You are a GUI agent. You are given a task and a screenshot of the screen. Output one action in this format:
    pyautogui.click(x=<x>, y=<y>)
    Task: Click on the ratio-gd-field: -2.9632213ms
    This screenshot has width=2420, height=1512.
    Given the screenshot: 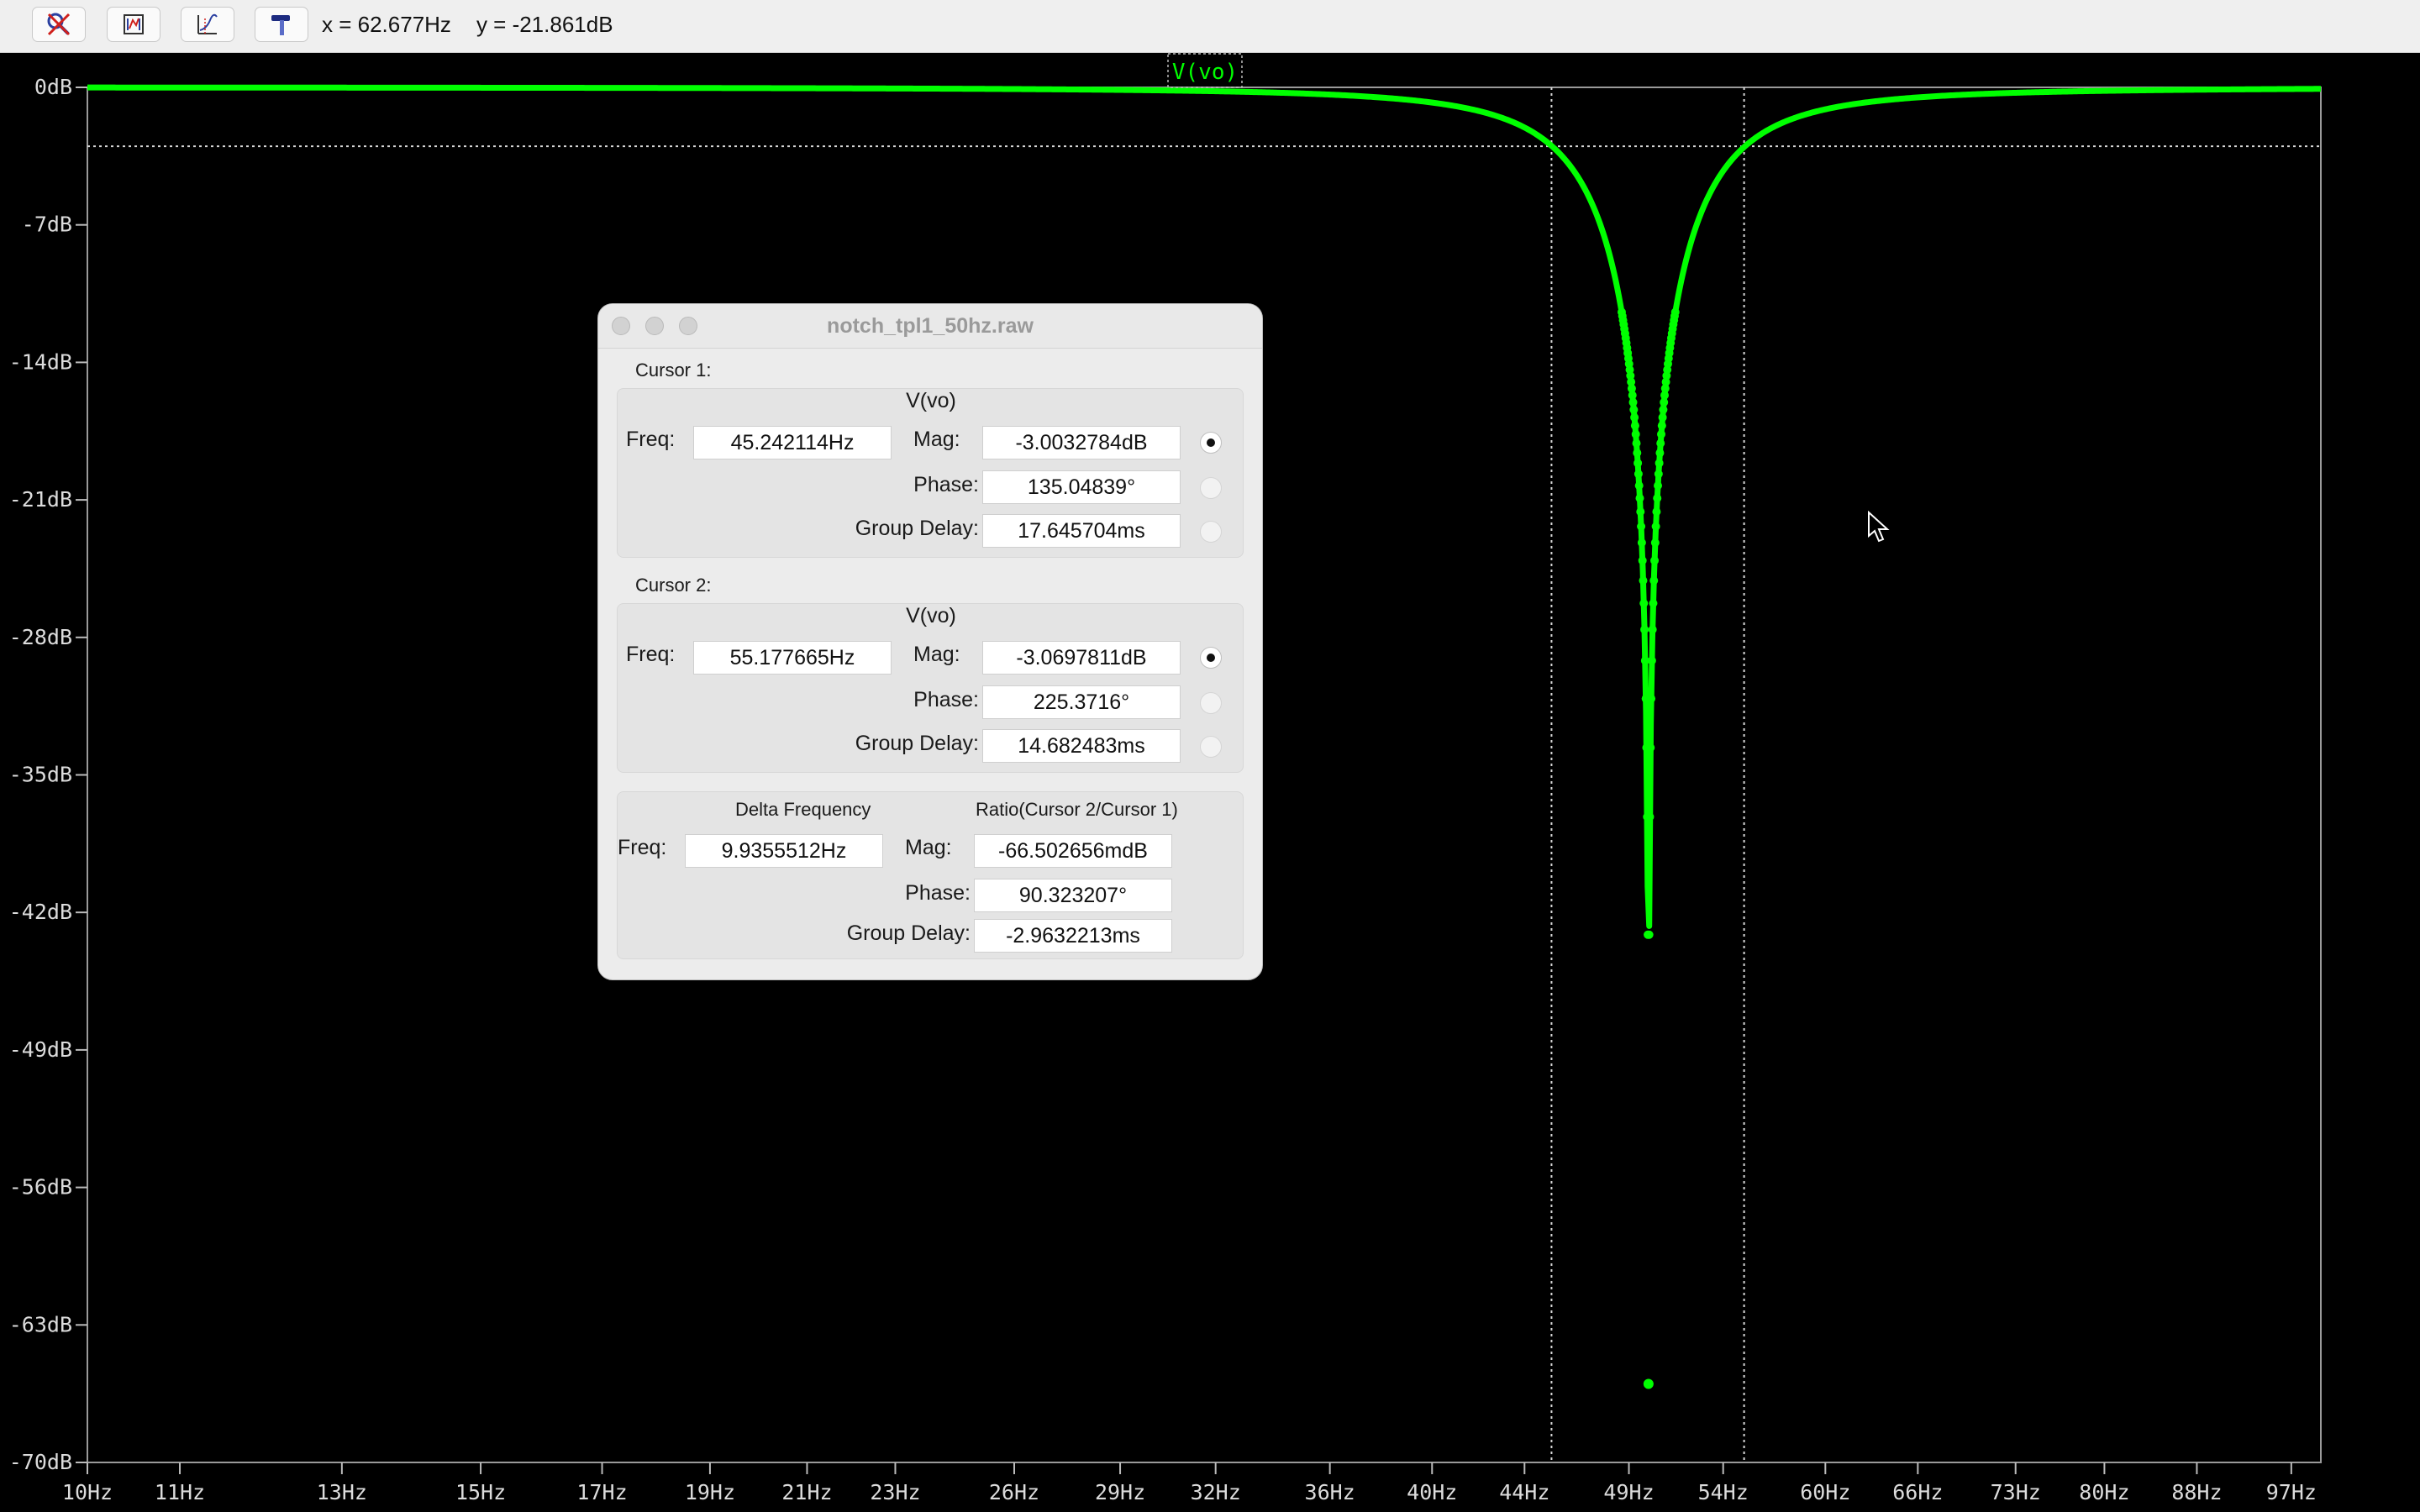 What is the action you would take?
    pyautogui.click(x=1073, y=936)
    